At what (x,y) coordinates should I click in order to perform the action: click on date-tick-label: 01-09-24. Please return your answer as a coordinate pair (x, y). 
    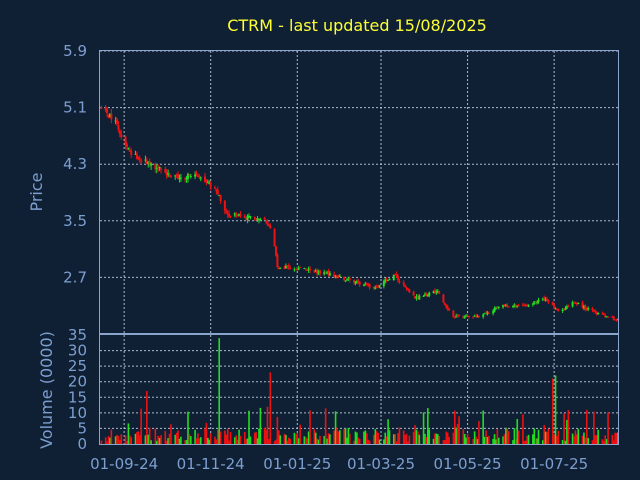
    Looking at the image, I should click on (124, 464).